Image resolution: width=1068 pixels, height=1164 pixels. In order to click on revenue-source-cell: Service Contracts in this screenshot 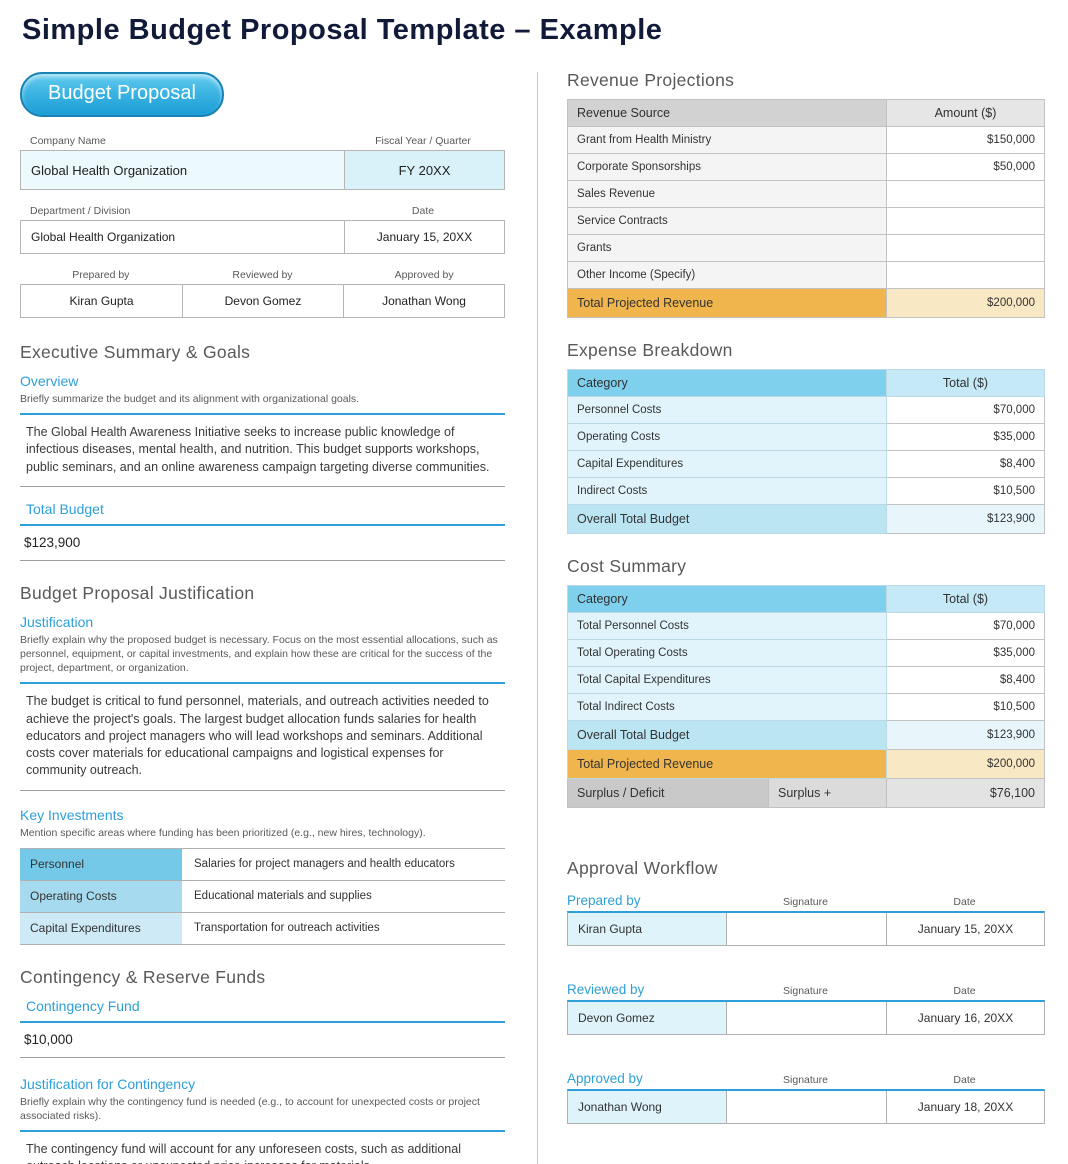, I will do `click(727, 221)`.